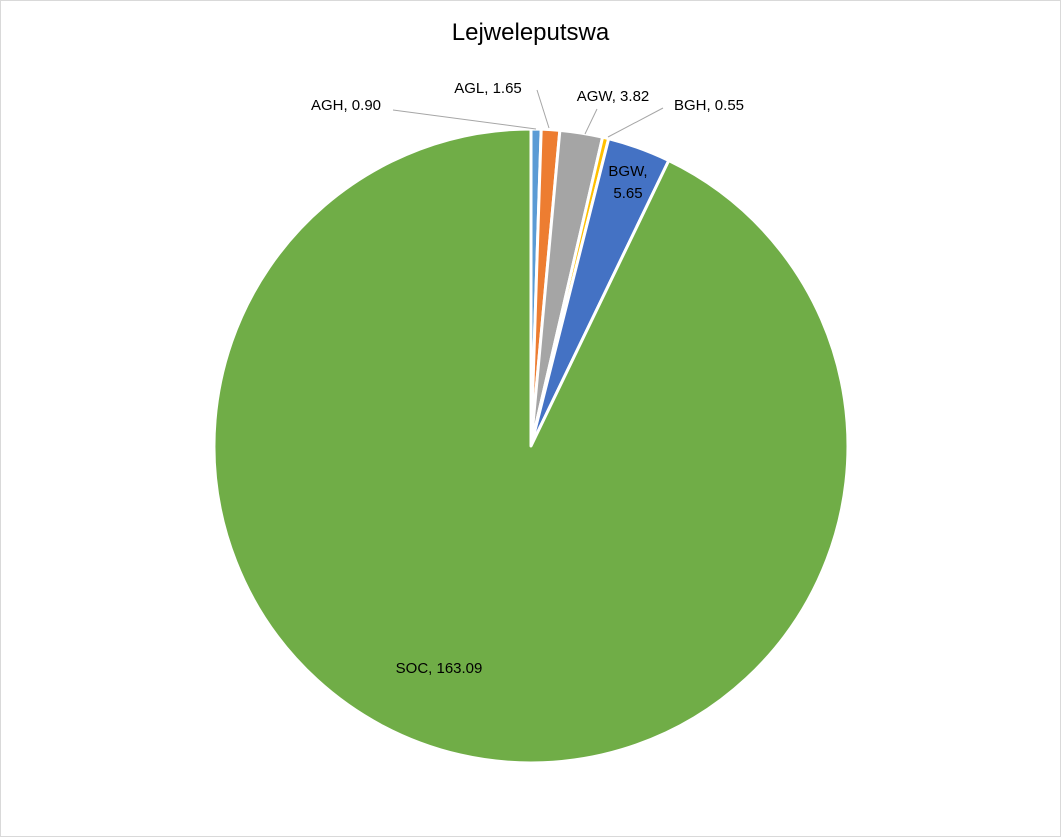 The image size is (1061, 837). I want to click on data-label-agl: AGL, 1.65, so click(488, 88).